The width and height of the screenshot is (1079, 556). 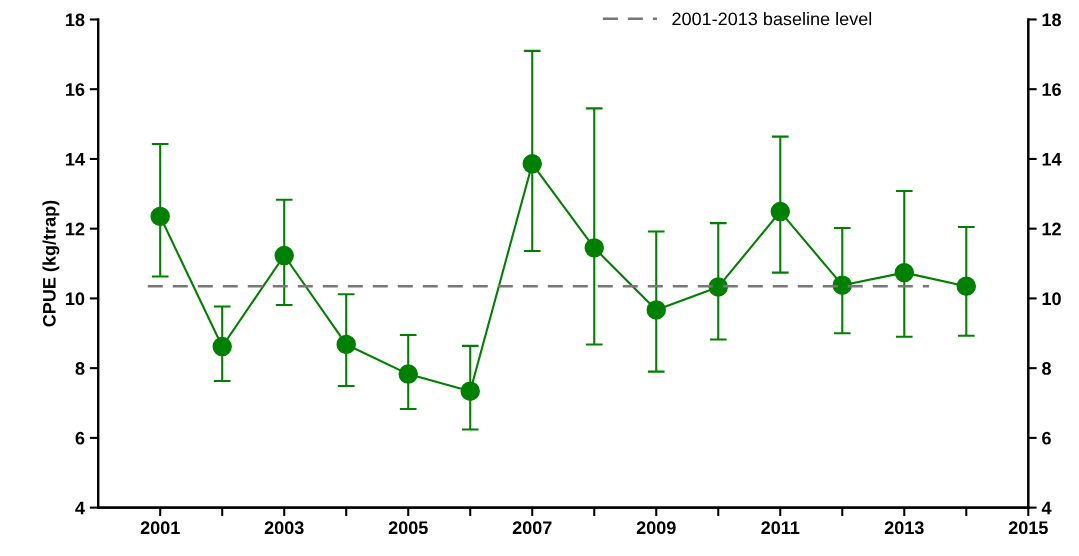 What do you see at coordinates (408, 528) in the screenshot?
I see `x-tick-label: 2005` at bounding box center [408, 528].